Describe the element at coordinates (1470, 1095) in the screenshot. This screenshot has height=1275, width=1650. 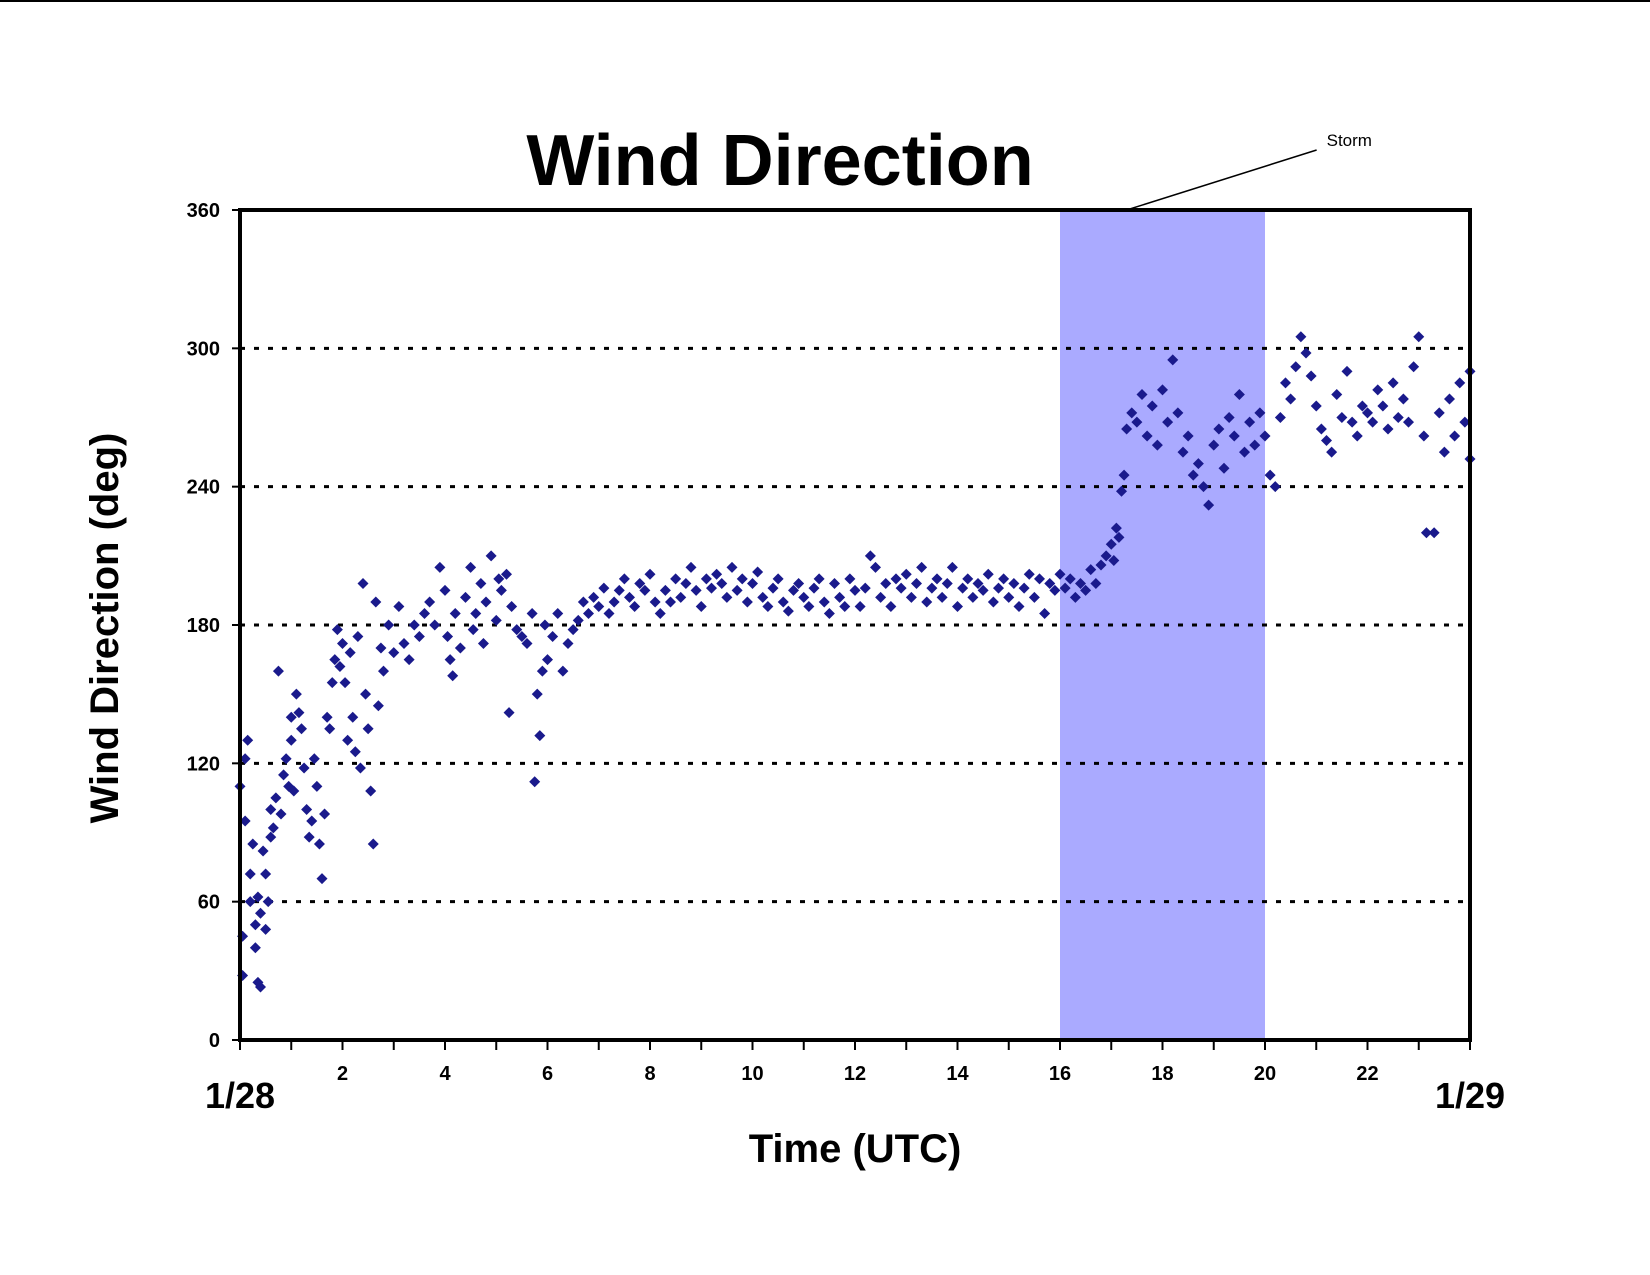
I see `date-label: 1/29` at that location.